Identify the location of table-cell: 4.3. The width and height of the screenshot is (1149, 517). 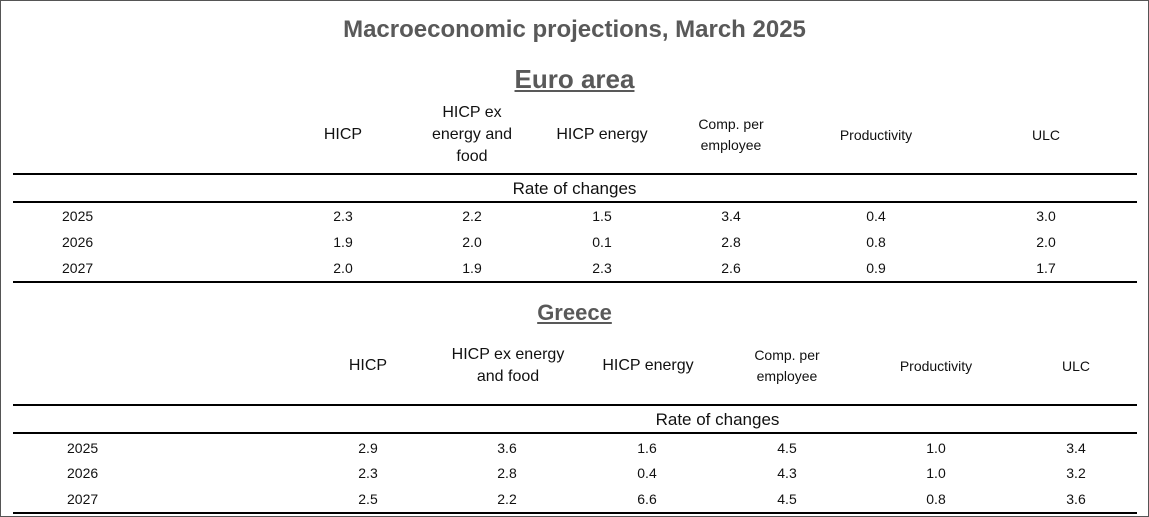
(787, 473).